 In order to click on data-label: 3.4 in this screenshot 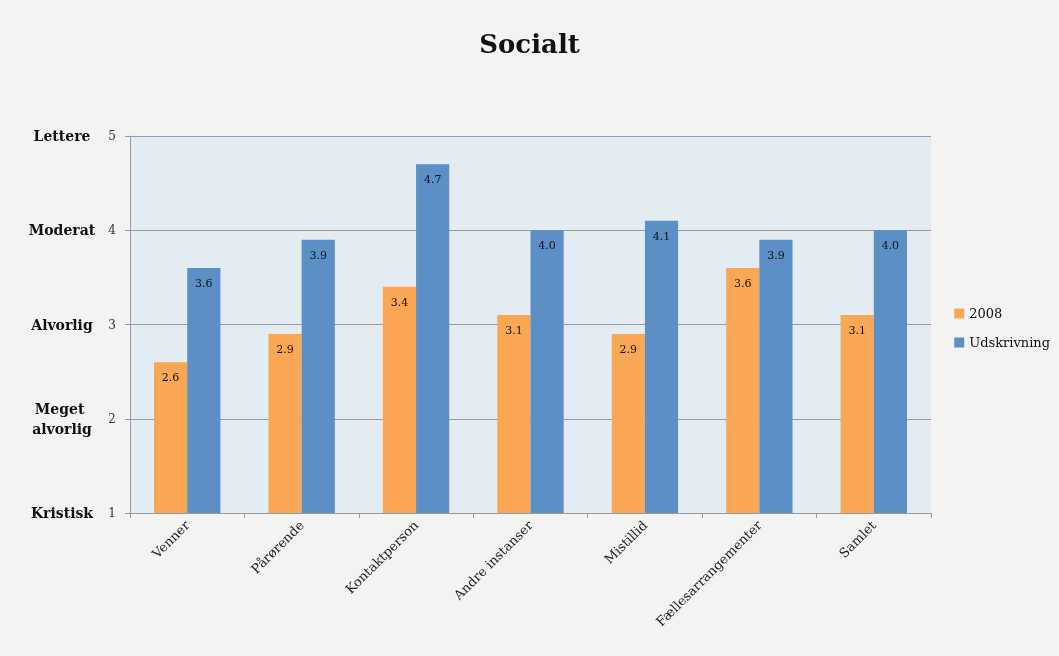, I will do `click(399, 302)`.